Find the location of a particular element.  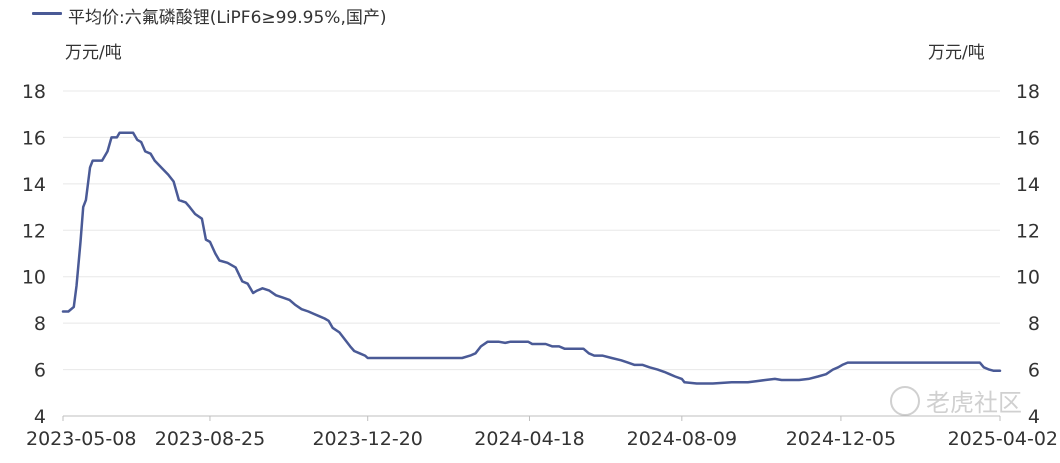

watermark: 老虎社区 is located at coordinates (956, 400).